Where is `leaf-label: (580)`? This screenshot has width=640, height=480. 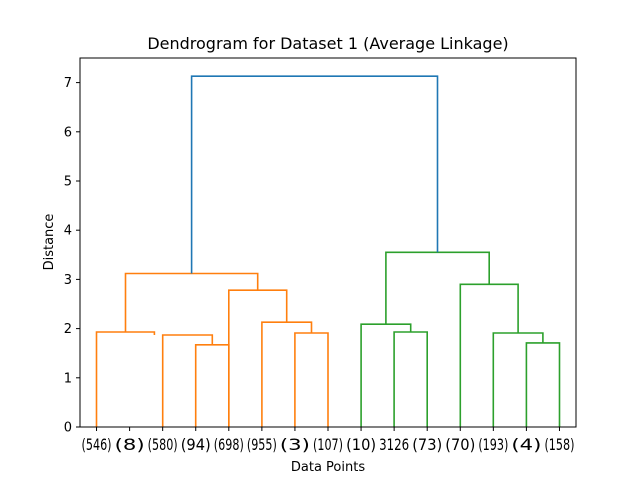
leaf-label: (580) is located at coordinates (163, 444).